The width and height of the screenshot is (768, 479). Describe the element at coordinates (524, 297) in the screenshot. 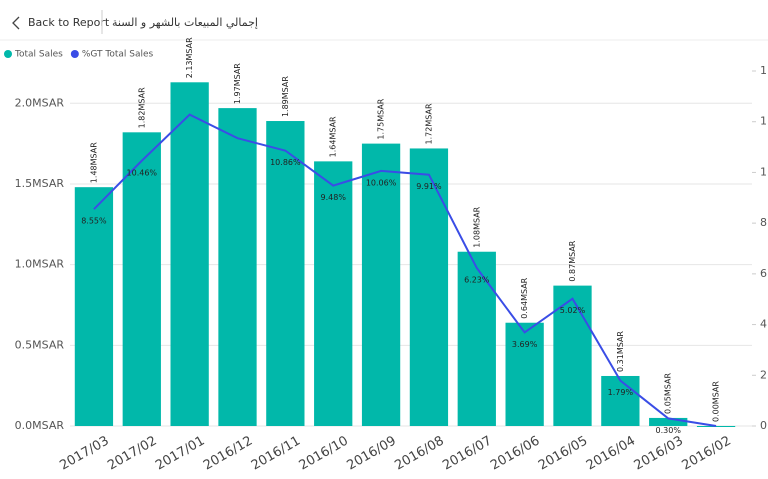

I see `bar-value-label: 0.64MSAR` at that location.